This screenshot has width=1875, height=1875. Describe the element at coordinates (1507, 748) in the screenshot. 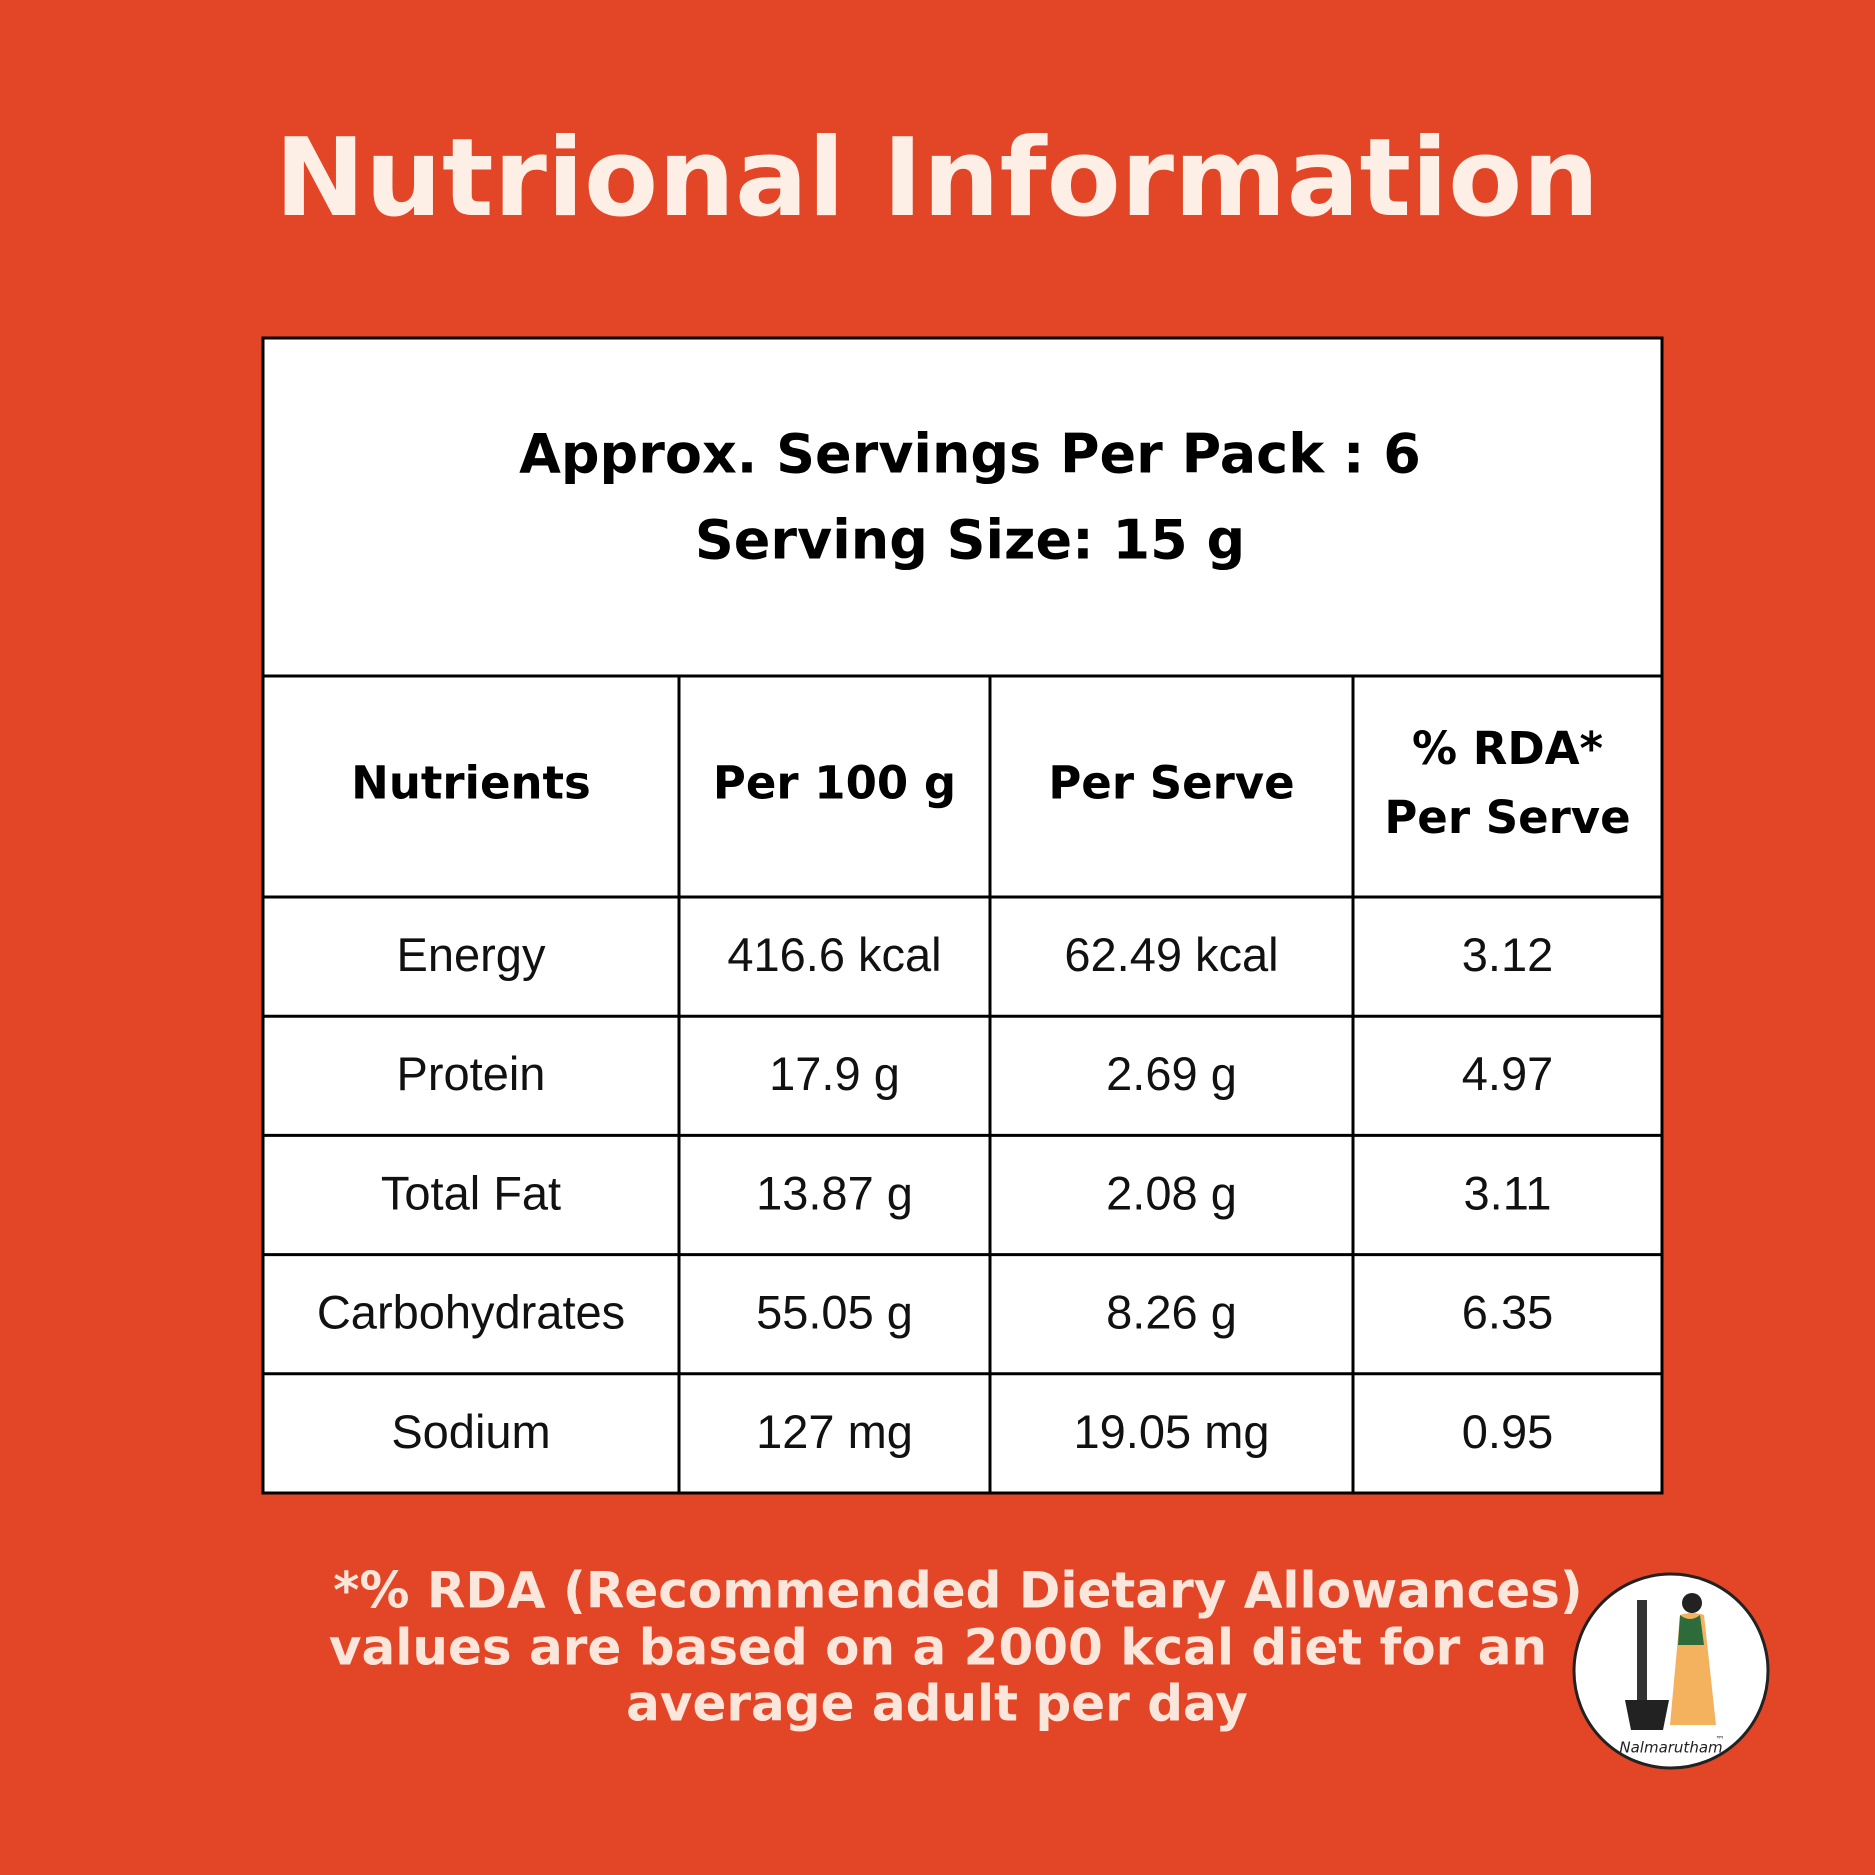

I see `column-header: % RDA*` at that location.